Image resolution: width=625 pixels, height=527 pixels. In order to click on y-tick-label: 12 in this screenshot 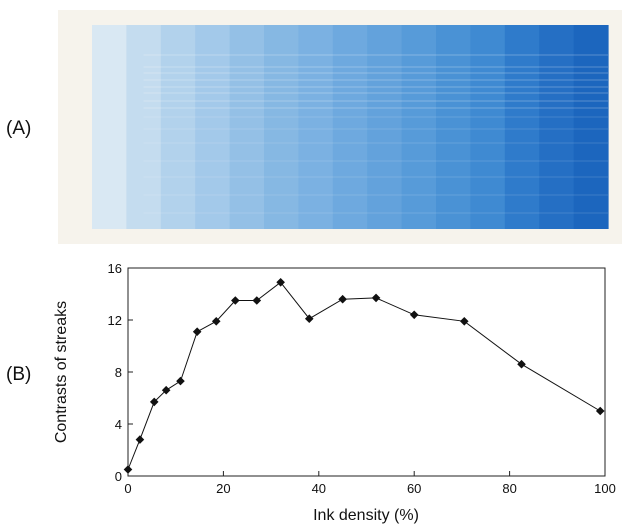, I will do `click(115, 320)`.